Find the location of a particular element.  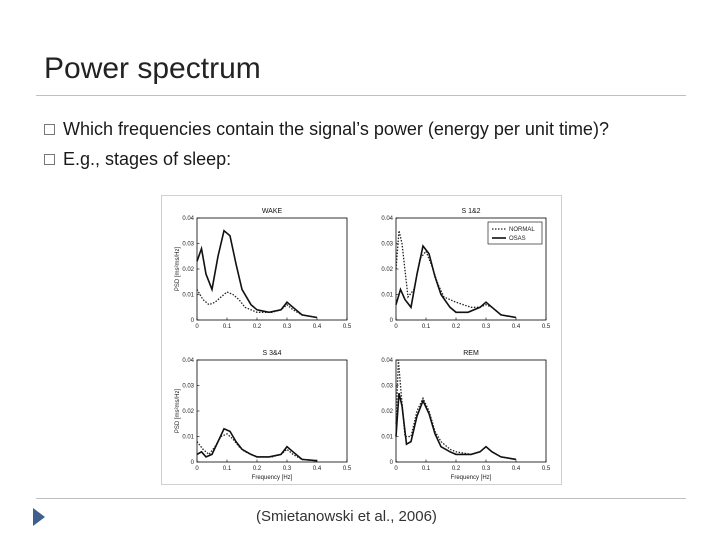

panel-title: WAKE is located at coordinates (272, 211).